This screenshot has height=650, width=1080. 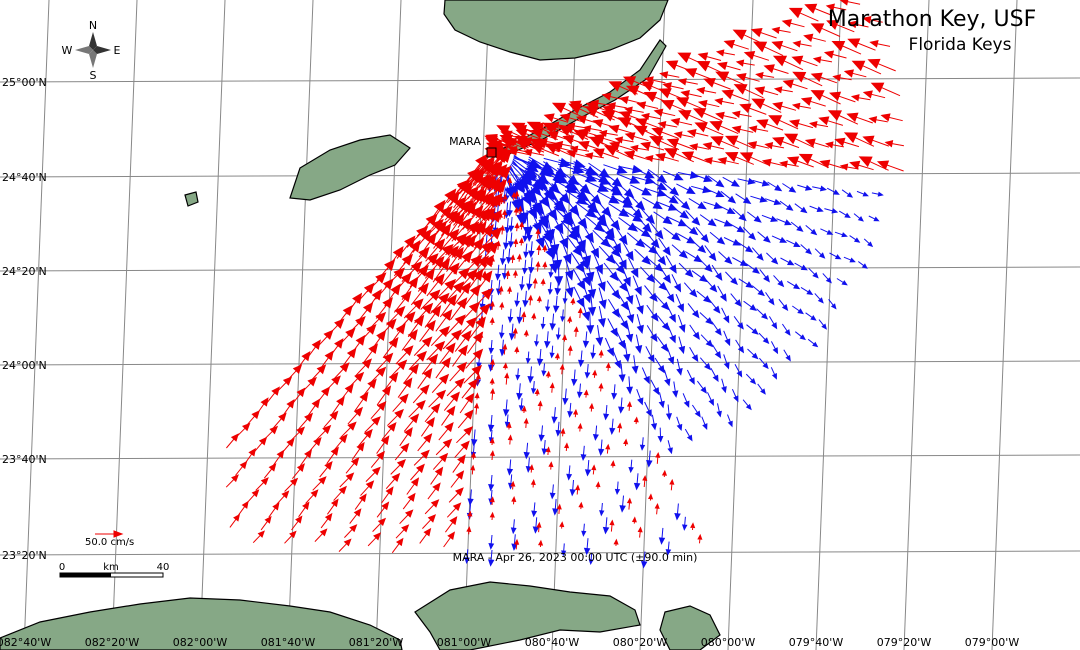 I want to click on florida-mainland, so click(x=556, y=30).